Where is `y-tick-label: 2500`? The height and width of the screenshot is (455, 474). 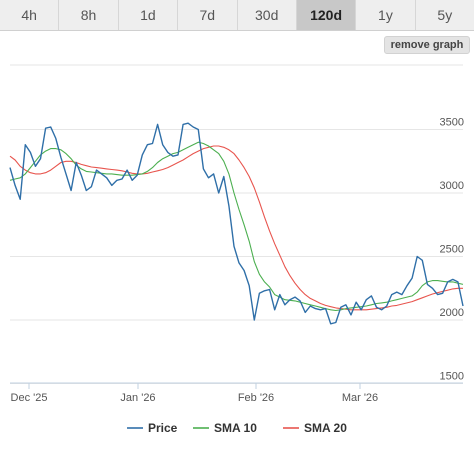
y-tick-label: 2500 is located at coordinates (452, 250).